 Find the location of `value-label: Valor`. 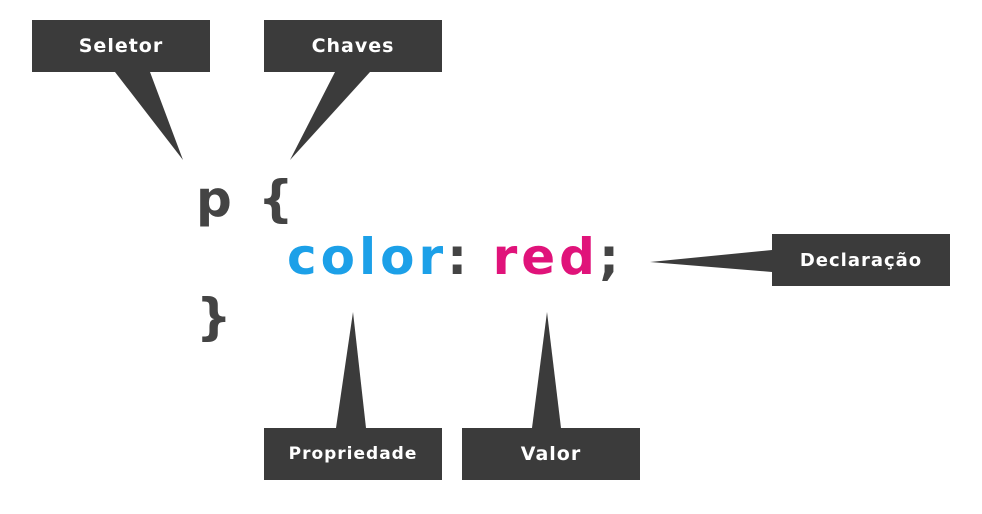

value-label: Valor is located at coordinates (551, 454).